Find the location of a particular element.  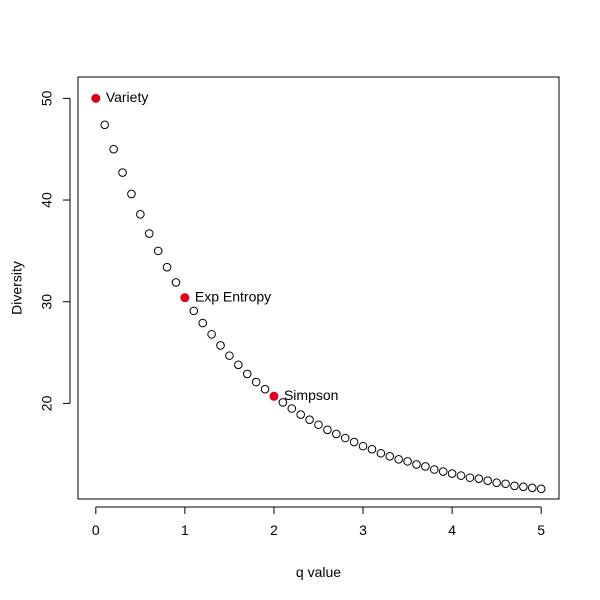

y-axis: 20 30 40 50 is located at coordinates (55, 250).